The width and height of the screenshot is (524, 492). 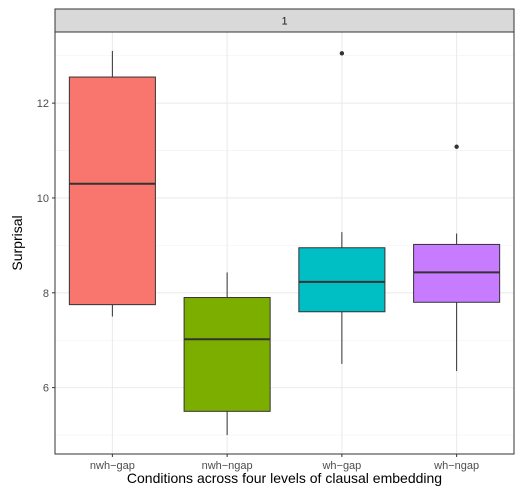 I want to click on x-tick-label: nwh−gap, so click(x=112, y=466).